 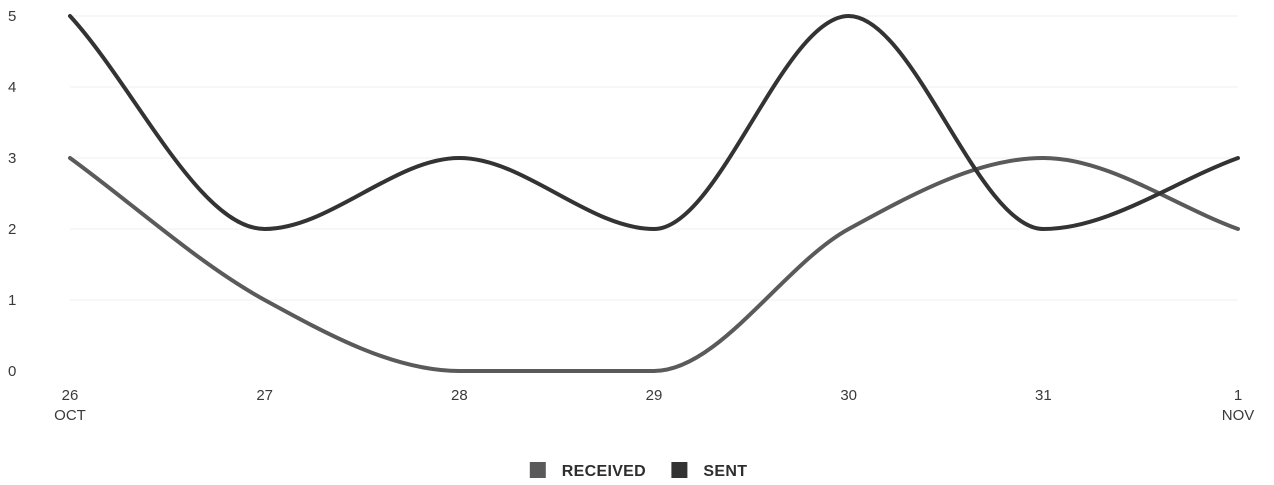 What do you see at coordinates (12, 158) in the screenshot?
I see `y-tick-label: 3` at bounding box center [12, 158].